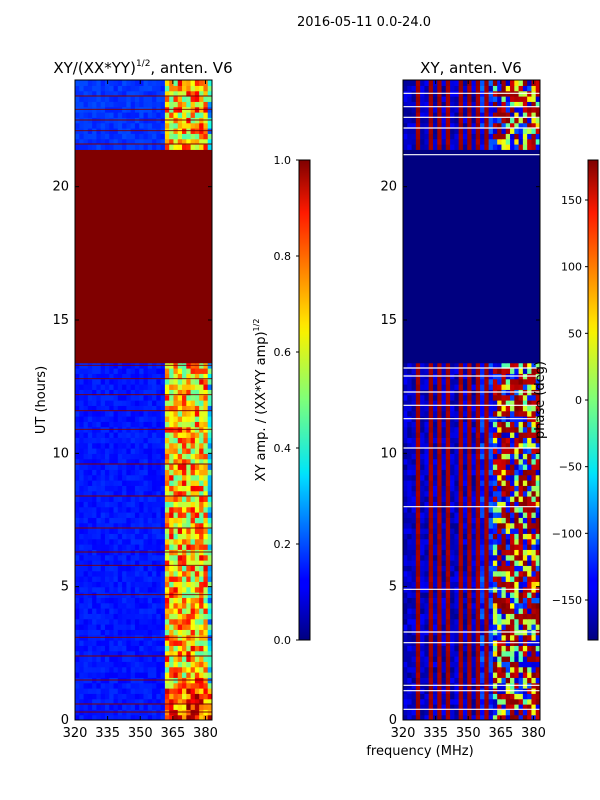 The height and width of the screenshot is (800, 600). What do you see at coordinates (283, 640) in the screenshot?
I see `colorbar-tick-label: 0.0` at bounding box center [283, 640].